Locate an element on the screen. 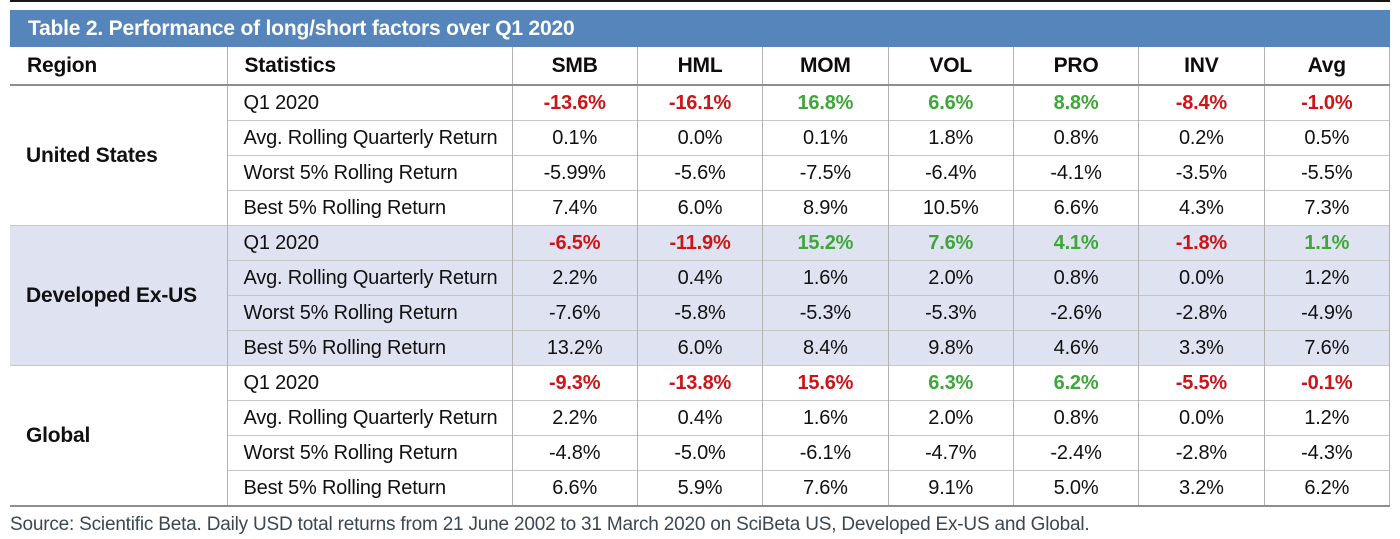 The width and height of the screenshot is (1400, 539). value-cell: -5.0% is located at coordinates (699, 453).